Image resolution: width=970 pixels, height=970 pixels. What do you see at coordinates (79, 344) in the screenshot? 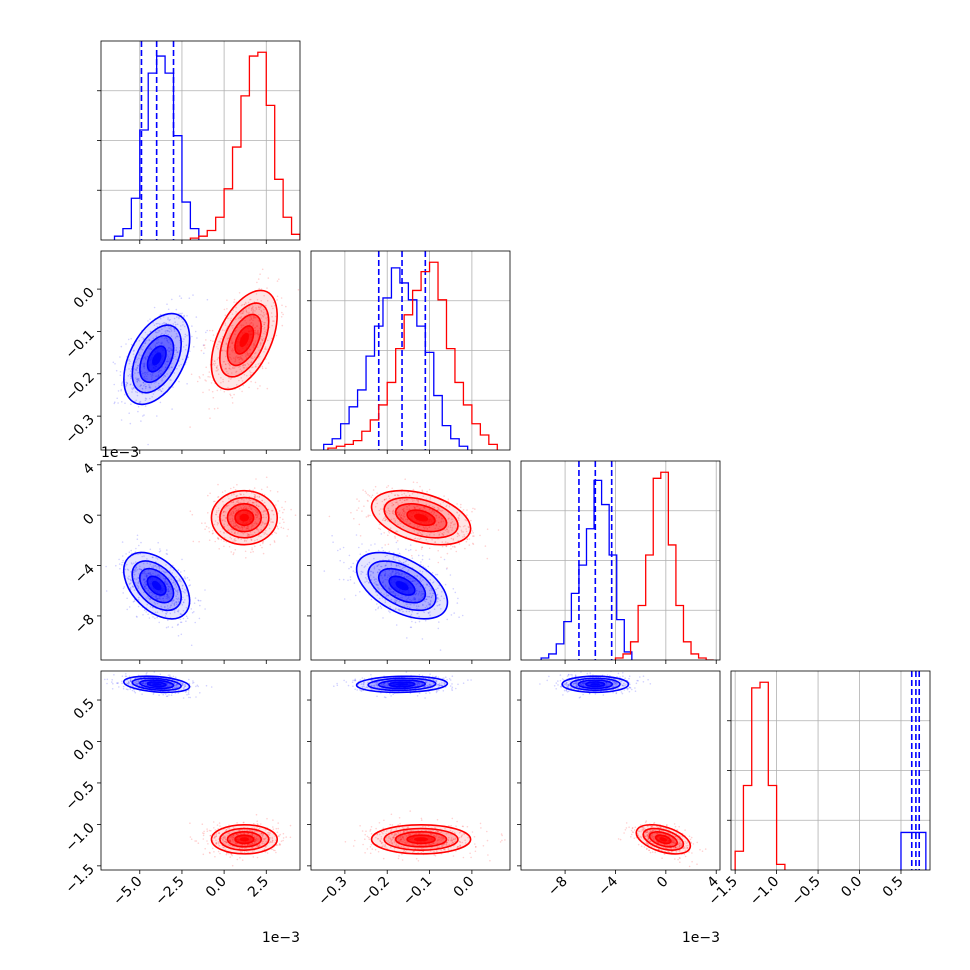
I see `y-tick-label: −0.1` at bounding box center [79, 344].